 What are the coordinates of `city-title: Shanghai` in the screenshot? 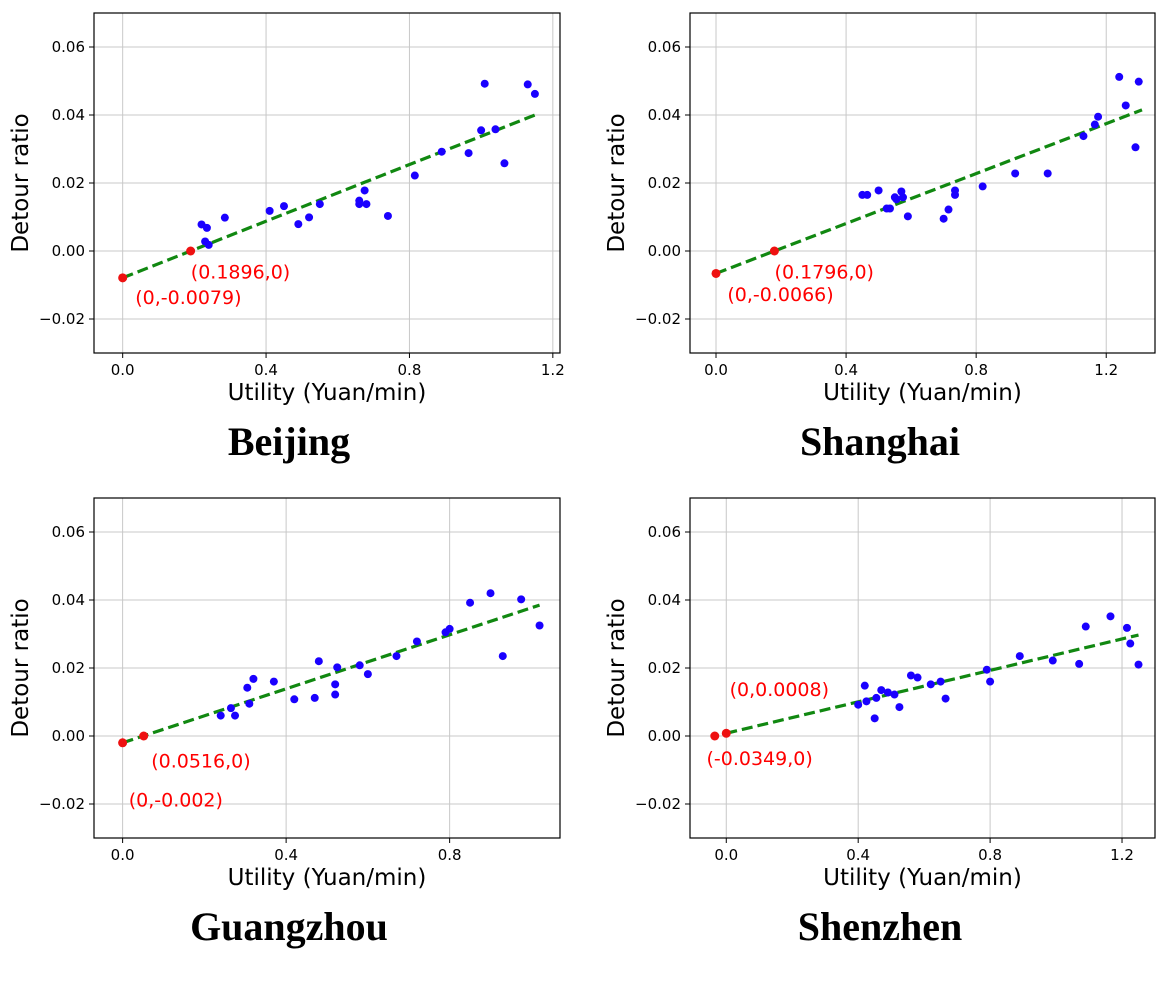 It's located at (880, 441).